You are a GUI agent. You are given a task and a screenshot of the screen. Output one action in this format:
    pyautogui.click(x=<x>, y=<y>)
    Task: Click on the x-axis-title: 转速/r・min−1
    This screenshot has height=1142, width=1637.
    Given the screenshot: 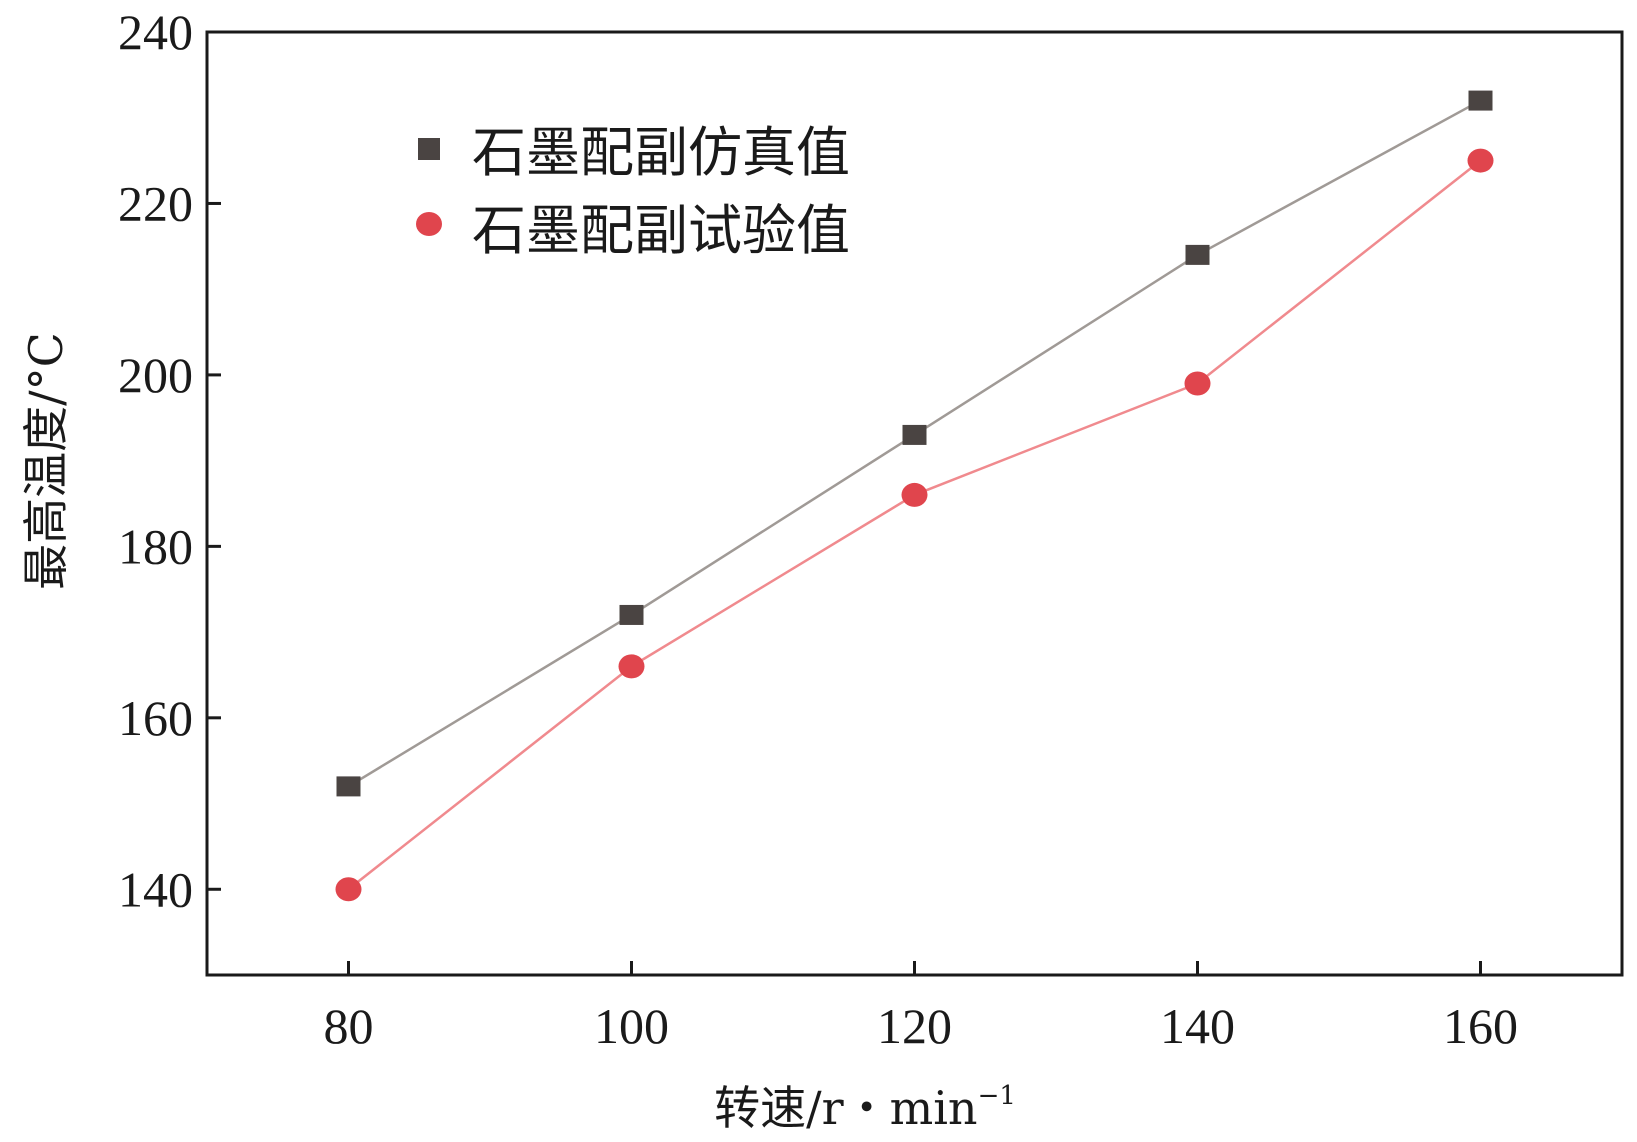 What is the action you would take?
    pyautogui.click(x=865, y=1108)
    